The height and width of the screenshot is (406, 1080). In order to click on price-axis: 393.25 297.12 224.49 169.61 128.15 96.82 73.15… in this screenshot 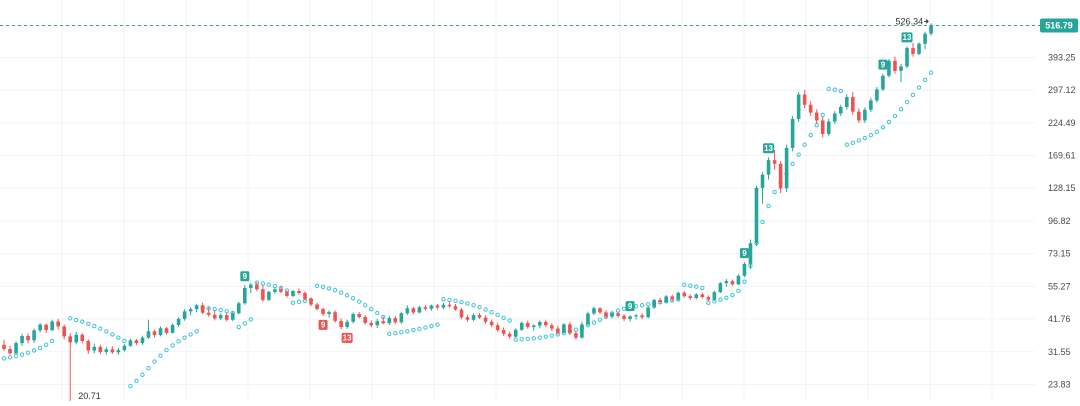, I will do `click(1062, 220)`.